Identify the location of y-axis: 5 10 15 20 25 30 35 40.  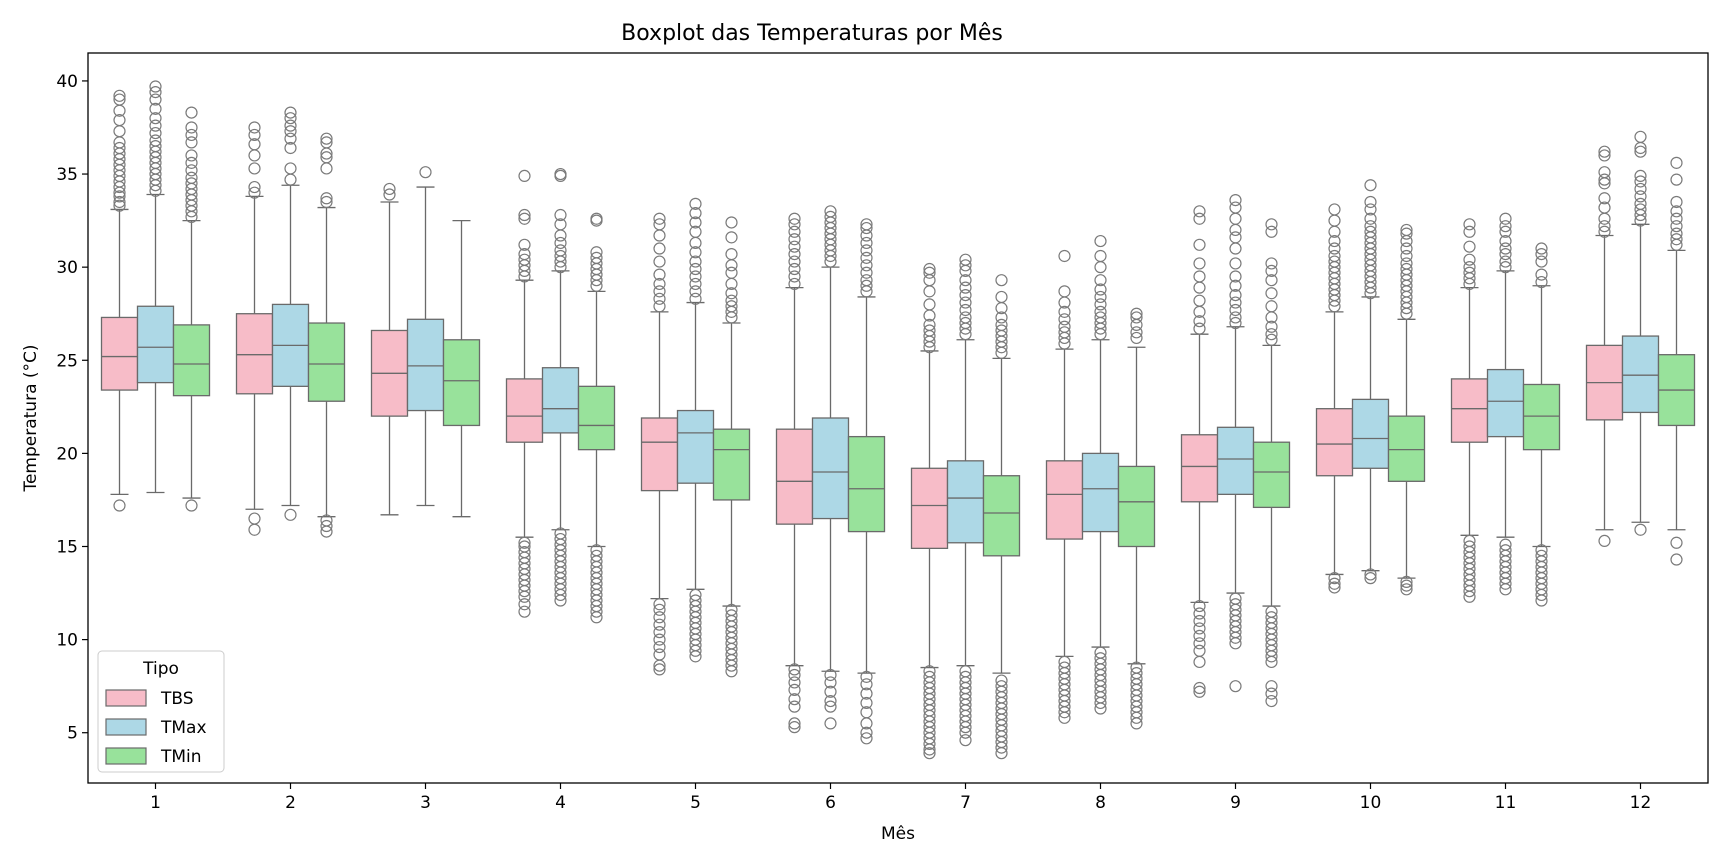
(72, 408).